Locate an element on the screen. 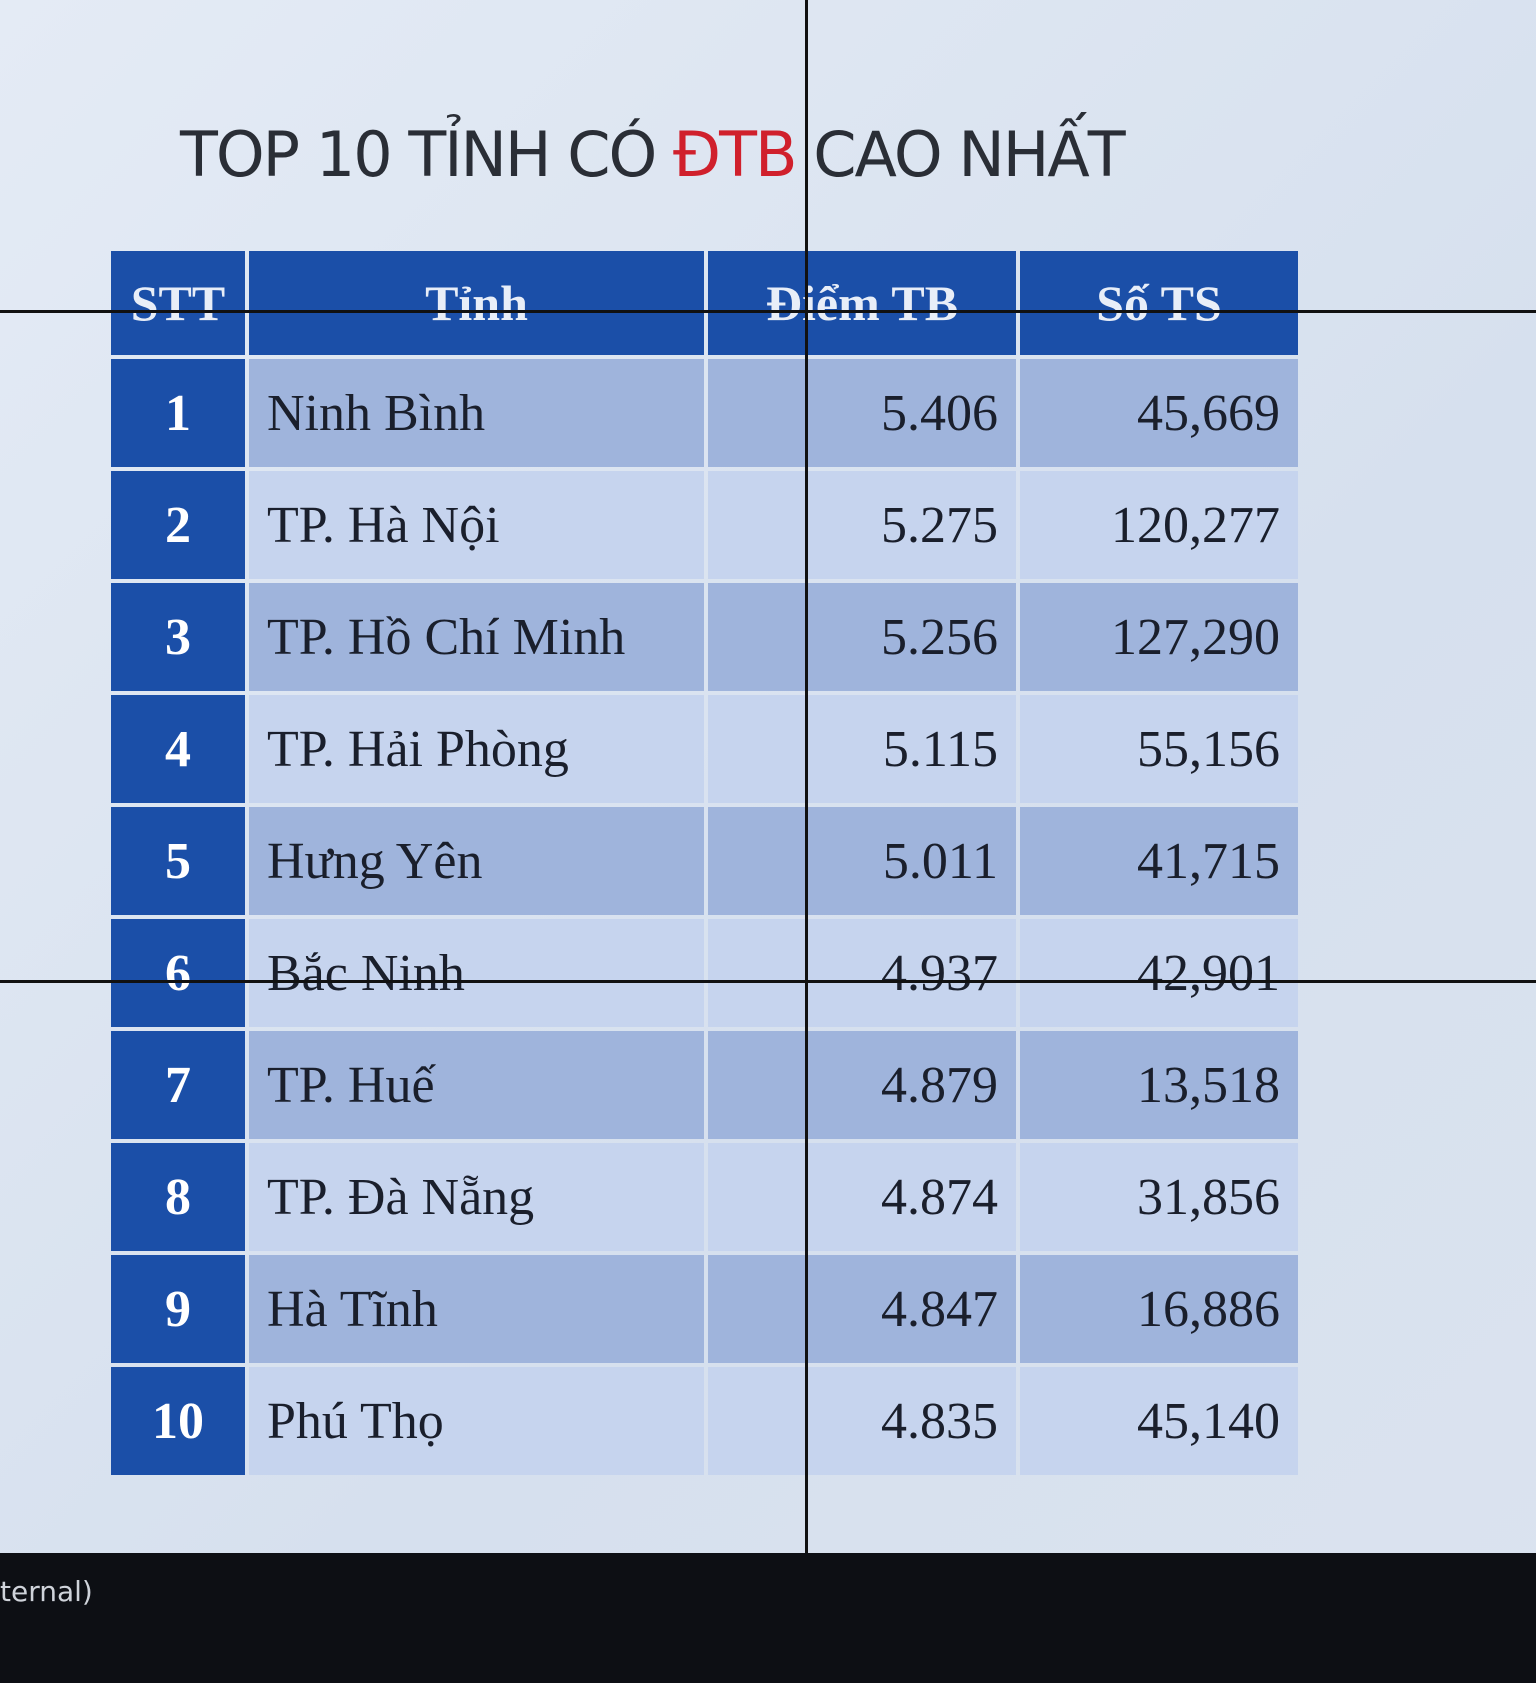 Image resolution: width=1536 pixels, height=1683 pixels. candidate-count: 16,886 is located at coordinates (1159, 1309).